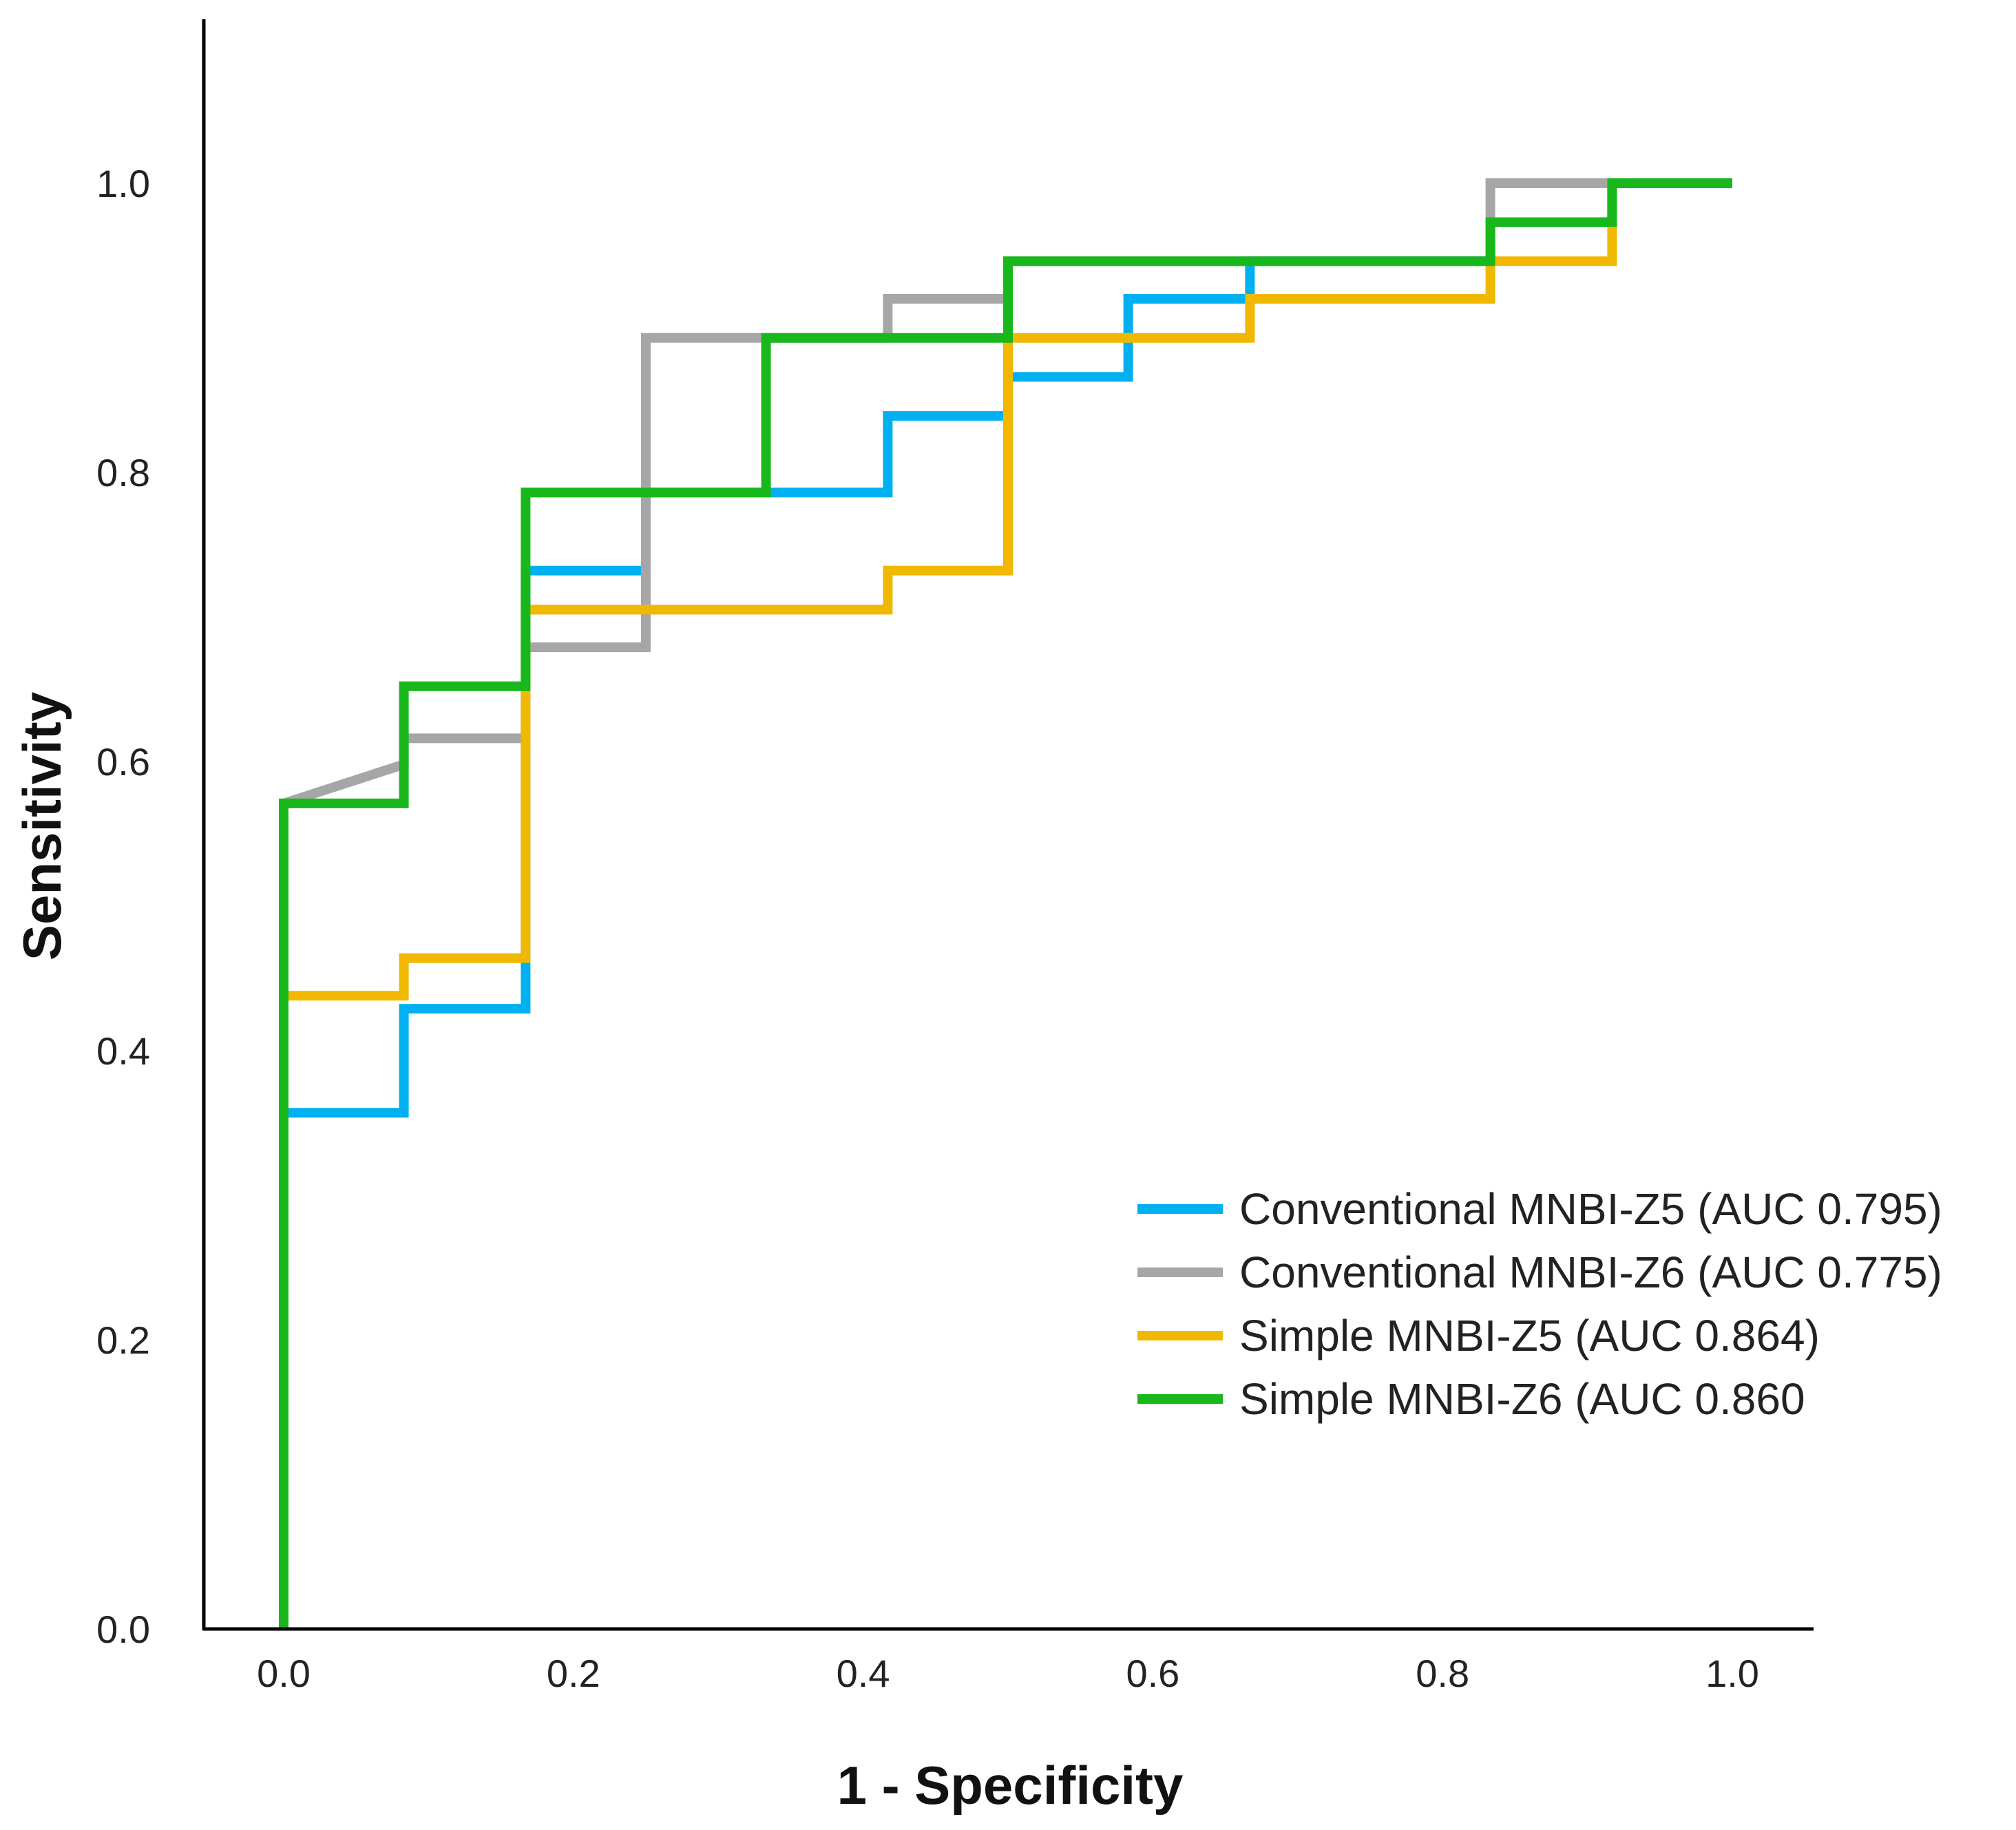 Image resolution: width=2016 pixels, height=1830 pixels. I want to click on x-tick-label: 1.0, so click(1732, 1673).